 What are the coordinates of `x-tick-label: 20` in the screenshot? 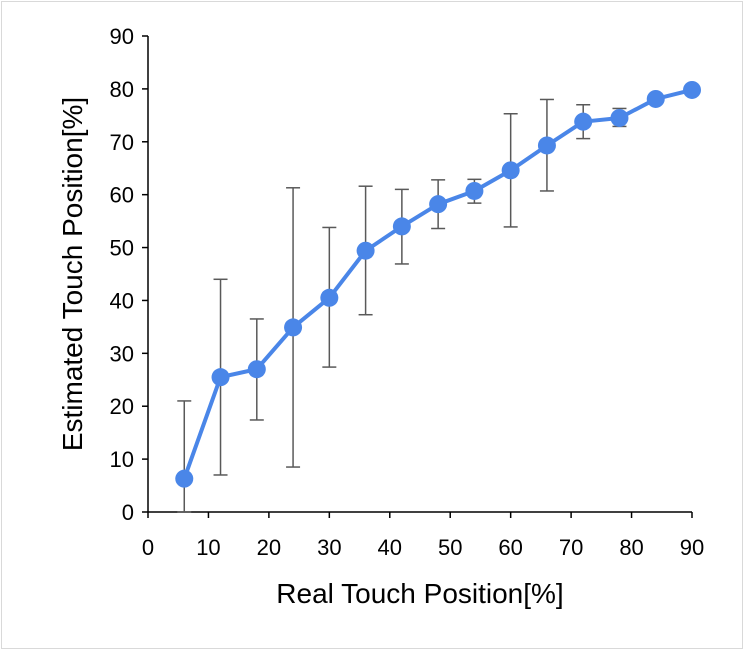 It's located at (269, 547).